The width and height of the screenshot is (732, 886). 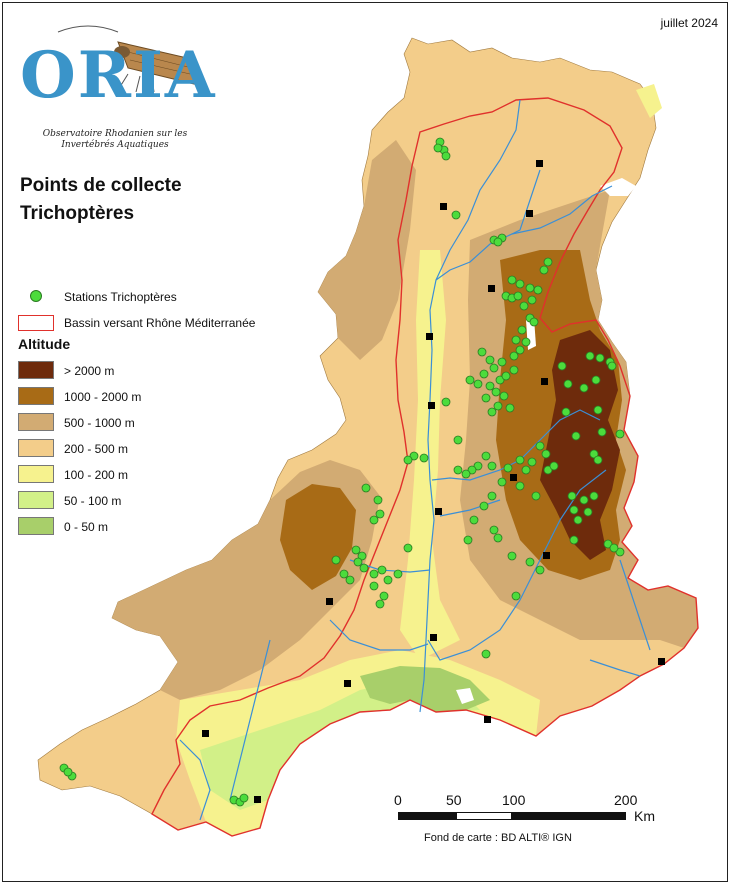 What do you see at coordinates (454, 800) in the screenshot?
I see `scale-tick-50: 50` at bounding box center [454, 800].